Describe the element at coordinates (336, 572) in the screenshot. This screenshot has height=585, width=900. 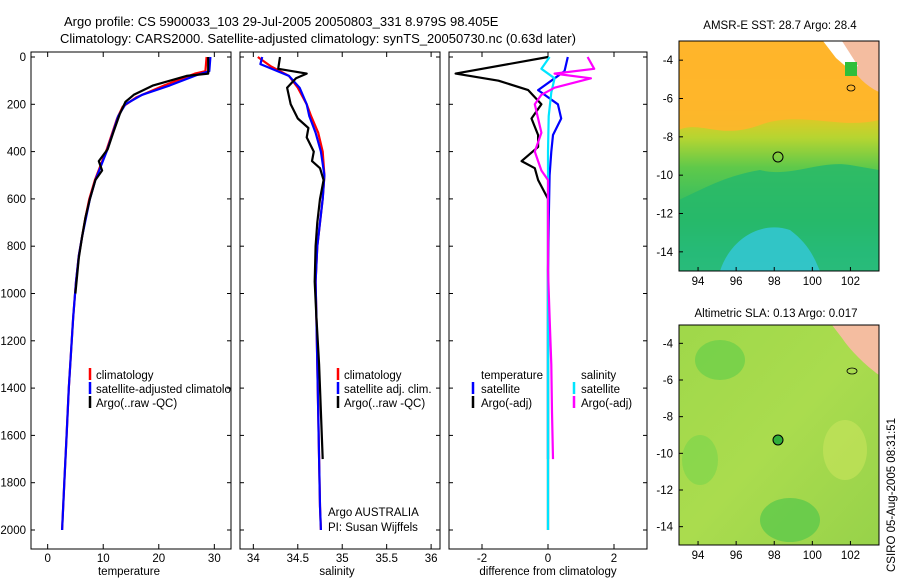
I see `salinity-xlabel: salinity` at that location.